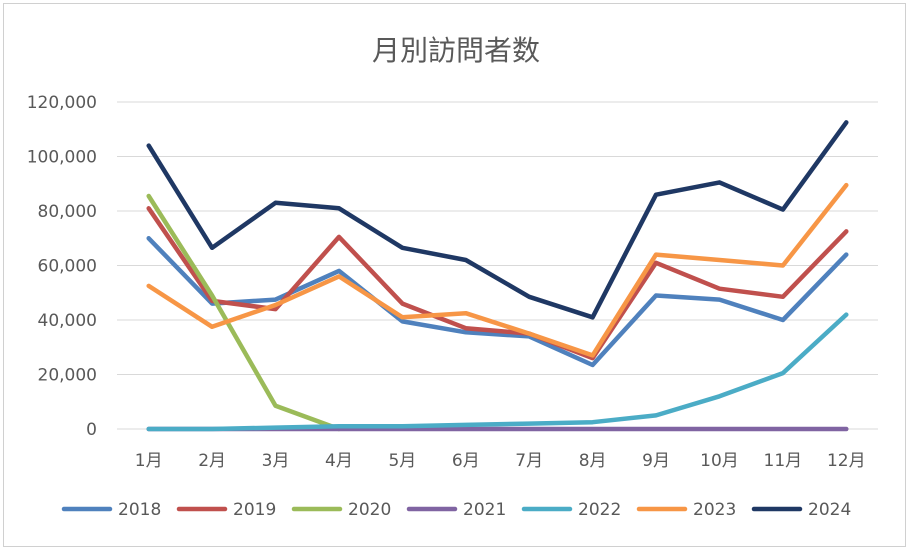  I want to click on x-tick-label: 11月, so click(783, 461).